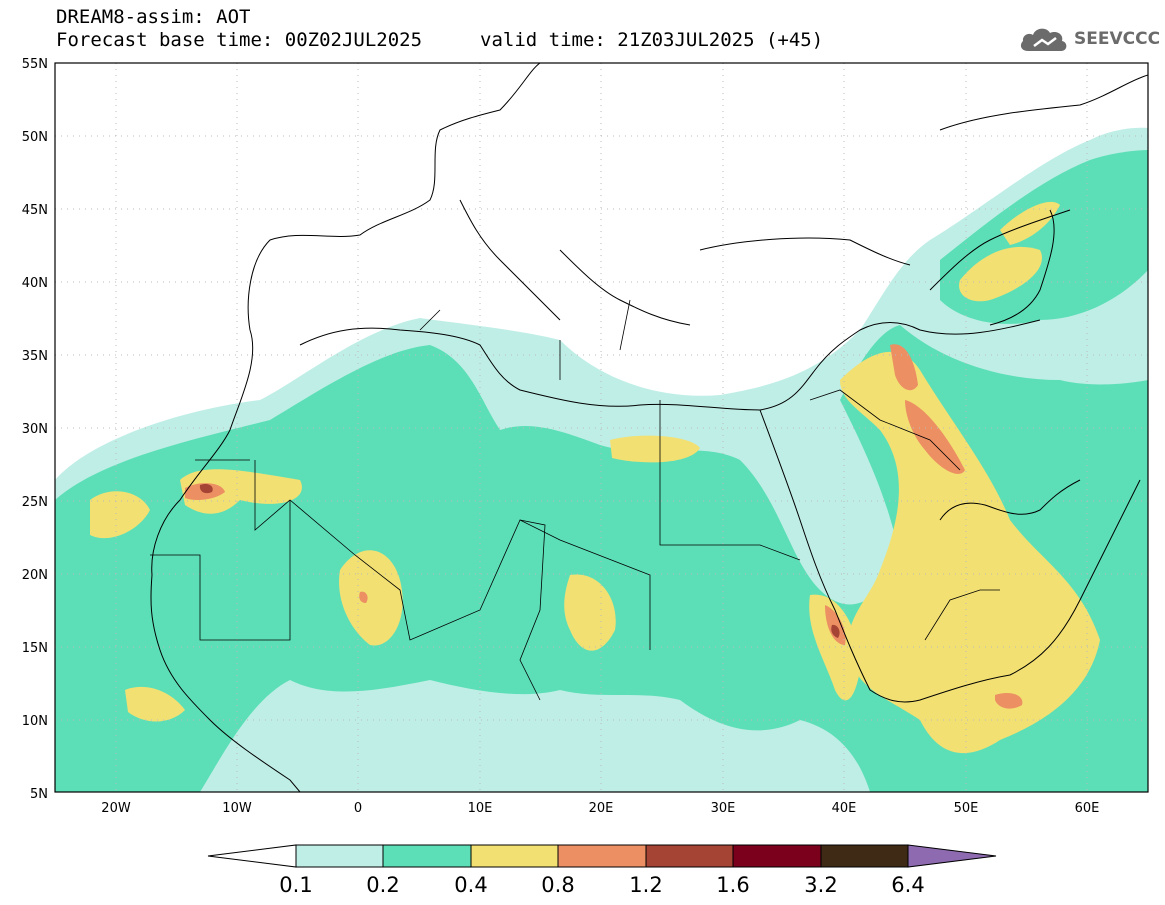  What do you see at coordinates (295, 885) in the screenshot?
I see `colorbar-label: 0.1` at bounding box center [295, 885].